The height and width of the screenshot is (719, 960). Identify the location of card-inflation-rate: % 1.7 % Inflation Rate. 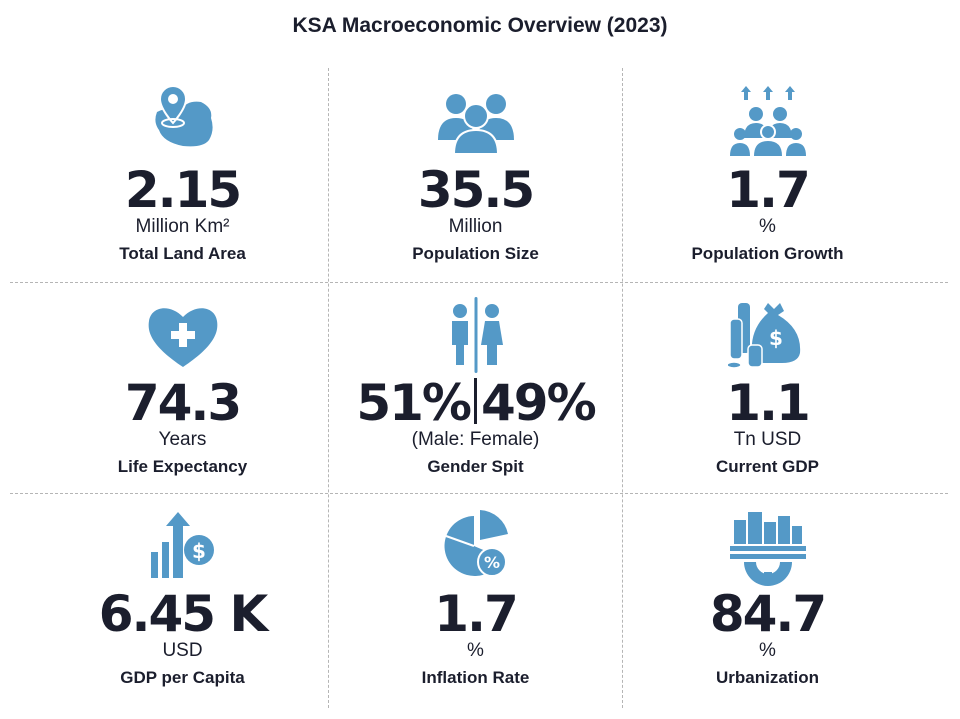
(475, 600).